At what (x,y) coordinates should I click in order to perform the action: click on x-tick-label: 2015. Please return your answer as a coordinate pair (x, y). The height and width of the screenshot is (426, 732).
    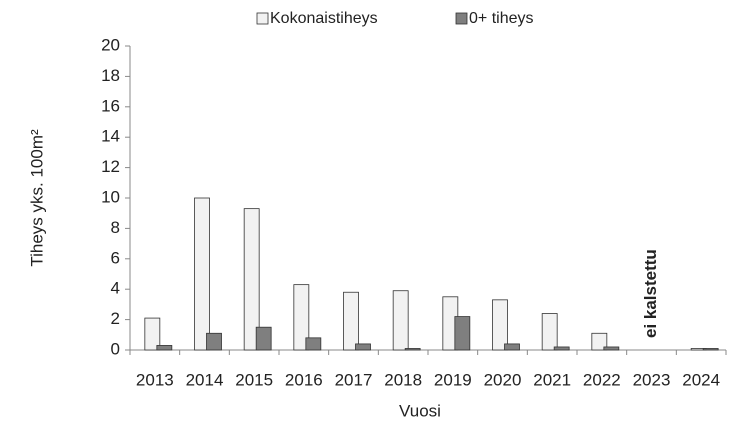
    Looking at the image, I should click on (254, 379).